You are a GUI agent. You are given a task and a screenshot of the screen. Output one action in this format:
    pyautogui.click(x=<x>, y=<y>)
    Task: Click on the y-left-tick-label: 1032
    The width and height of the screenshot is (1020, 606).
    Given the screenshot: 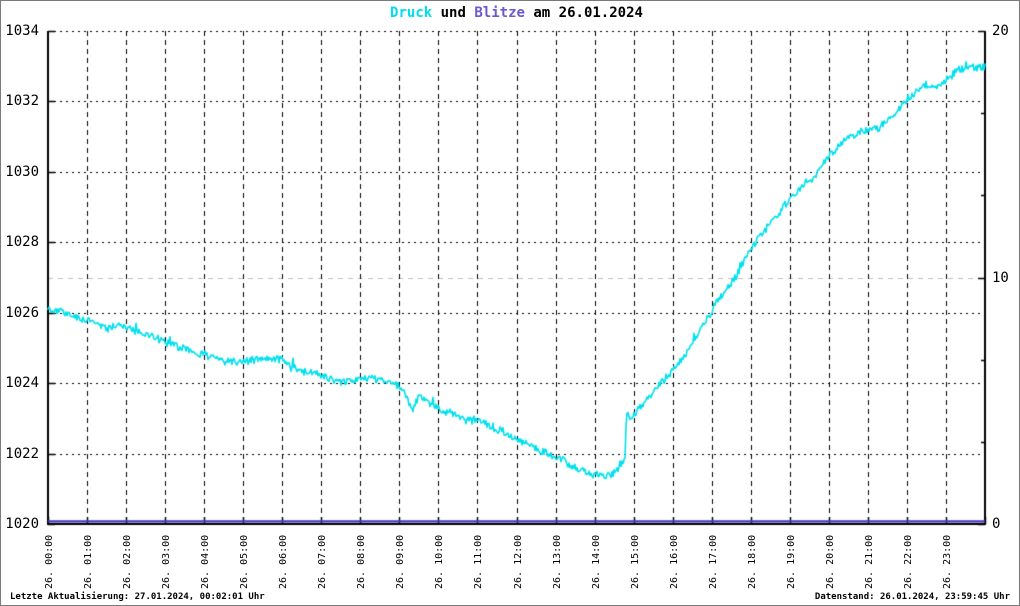 What is the action you would take?
    pyautogui.click(x=22, y=101)
    